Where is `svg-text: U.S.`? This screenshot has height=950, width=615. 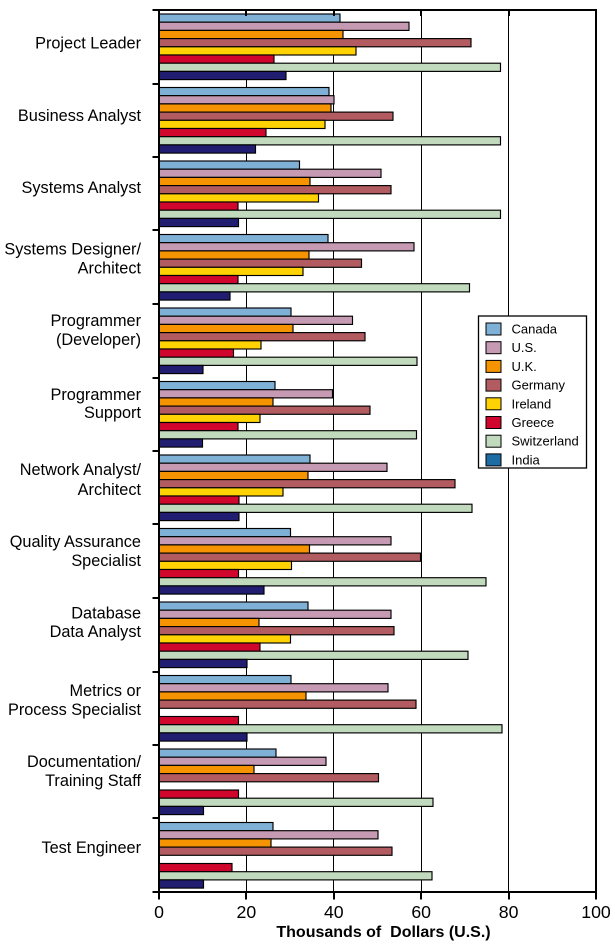 svg-text: U.S. is located at coordinates (524, 347).